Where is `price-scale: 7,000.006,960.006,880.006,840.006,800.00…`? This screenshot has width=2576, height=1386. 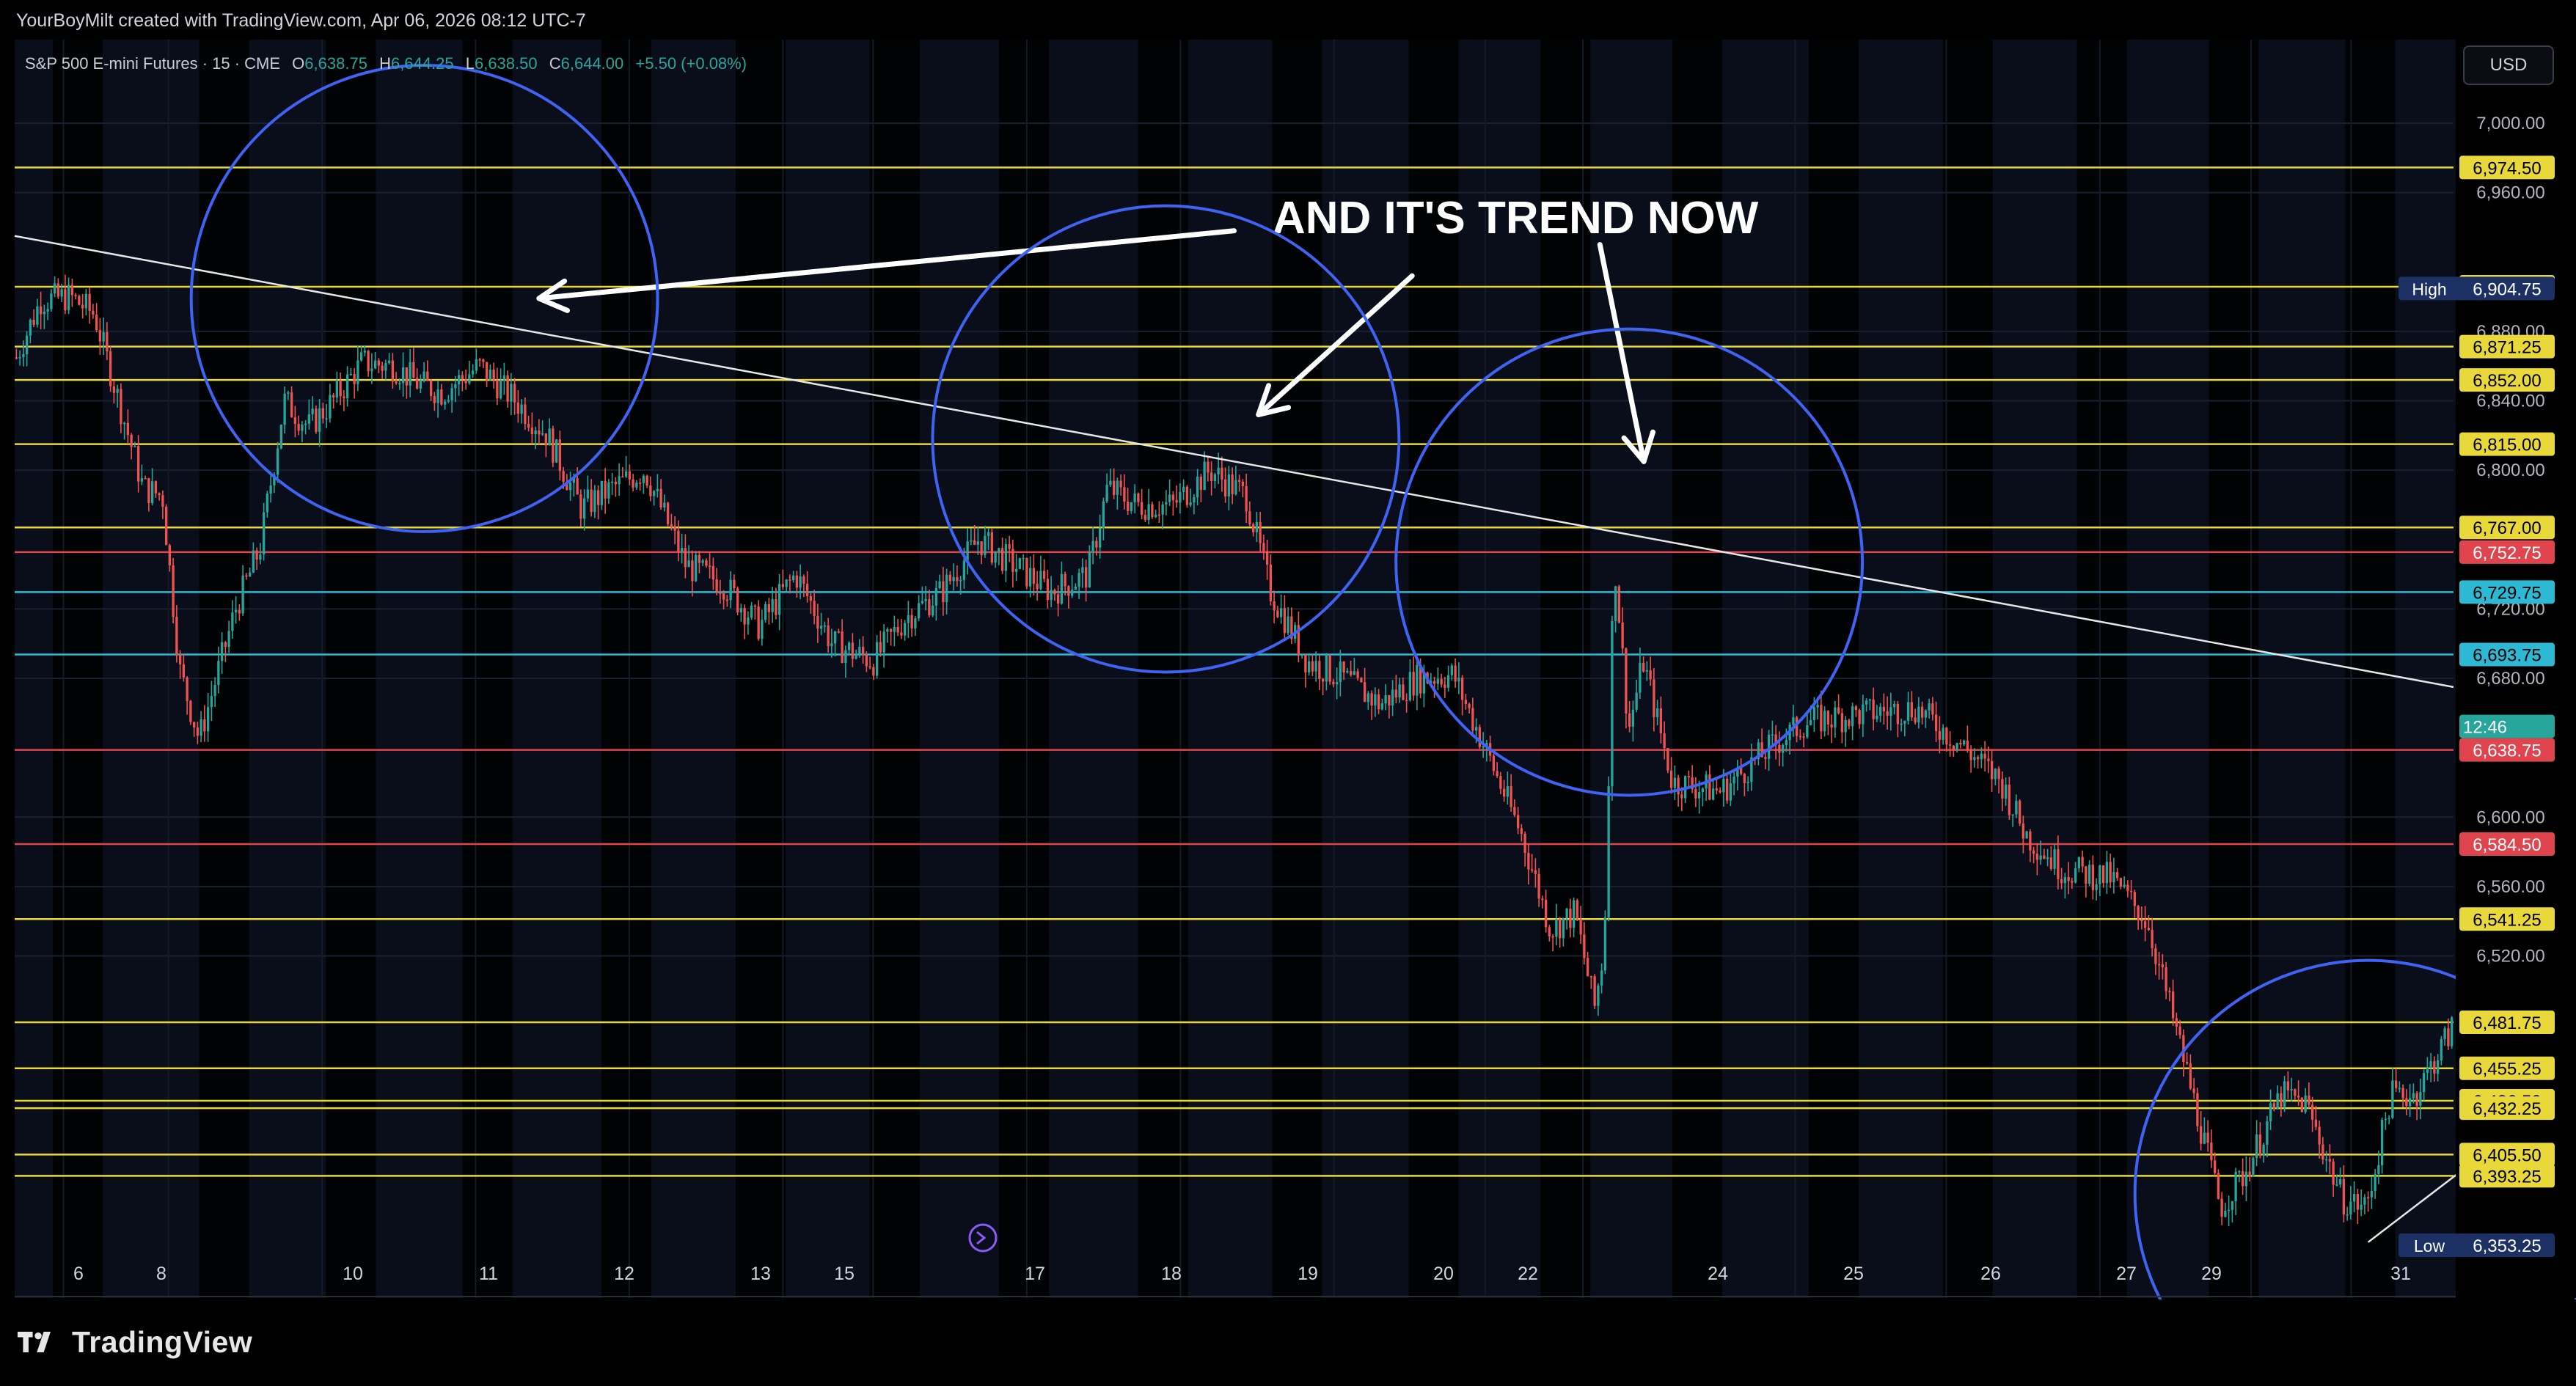
price-scale: 7,000.006,960.006,880.006,840.006,800.00… is located at coordinates (2476, 685).